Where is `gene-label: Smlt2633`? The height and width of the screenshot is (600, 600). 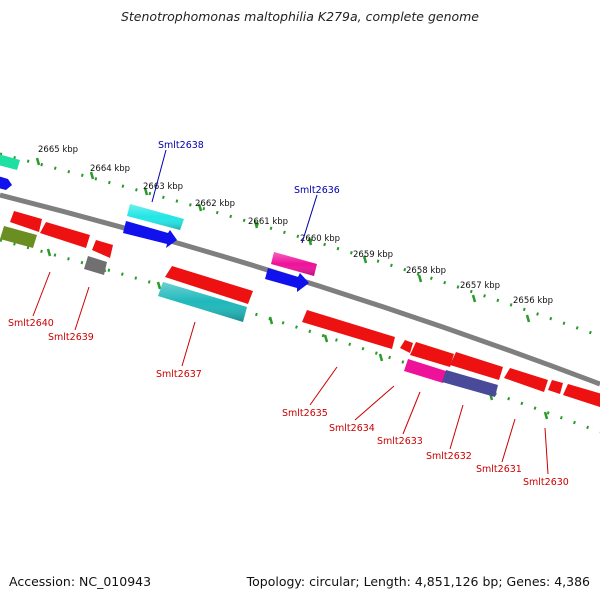
gene-label: Smlt2633 is located at coordinates (400, 441).